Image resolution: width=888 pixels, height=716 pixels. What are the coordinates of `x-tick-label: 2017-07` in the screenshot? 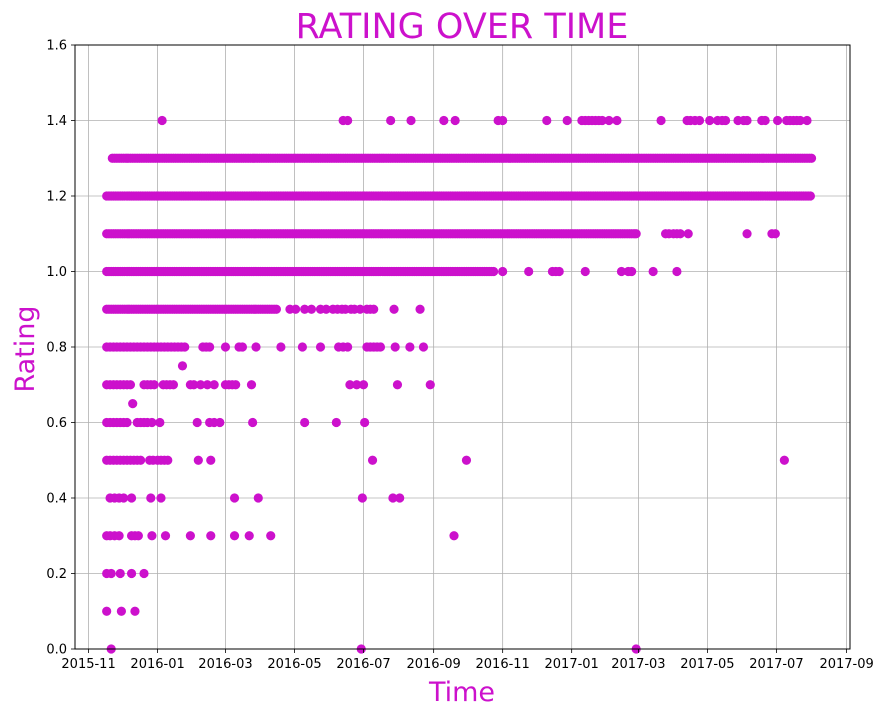 It's located at (776, 664).